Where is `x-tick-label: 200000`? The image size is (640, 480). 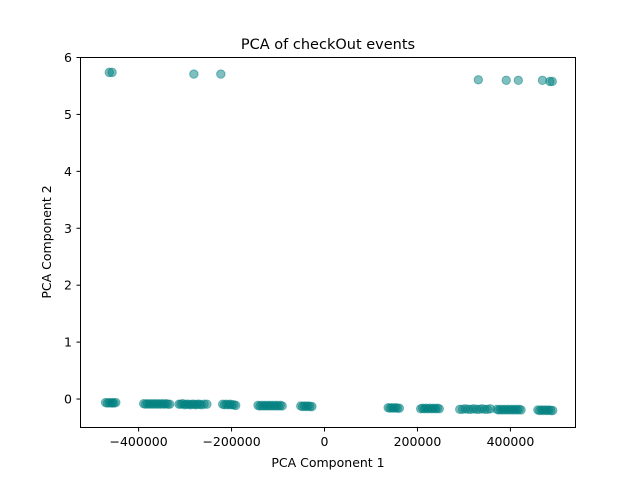 x-tick-label: 200000 is located at coordinates (418, 441).